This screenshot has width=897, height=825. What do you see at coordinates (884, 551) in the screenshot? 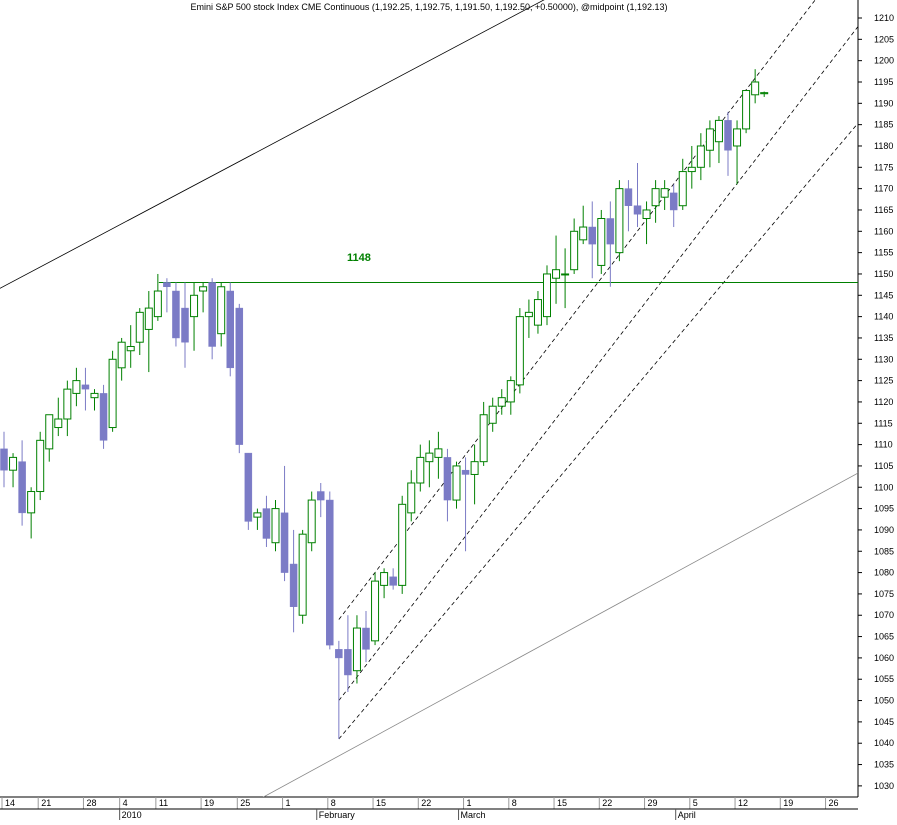
I see `y-tick-label: 1085` at bounding box center [884, 551].